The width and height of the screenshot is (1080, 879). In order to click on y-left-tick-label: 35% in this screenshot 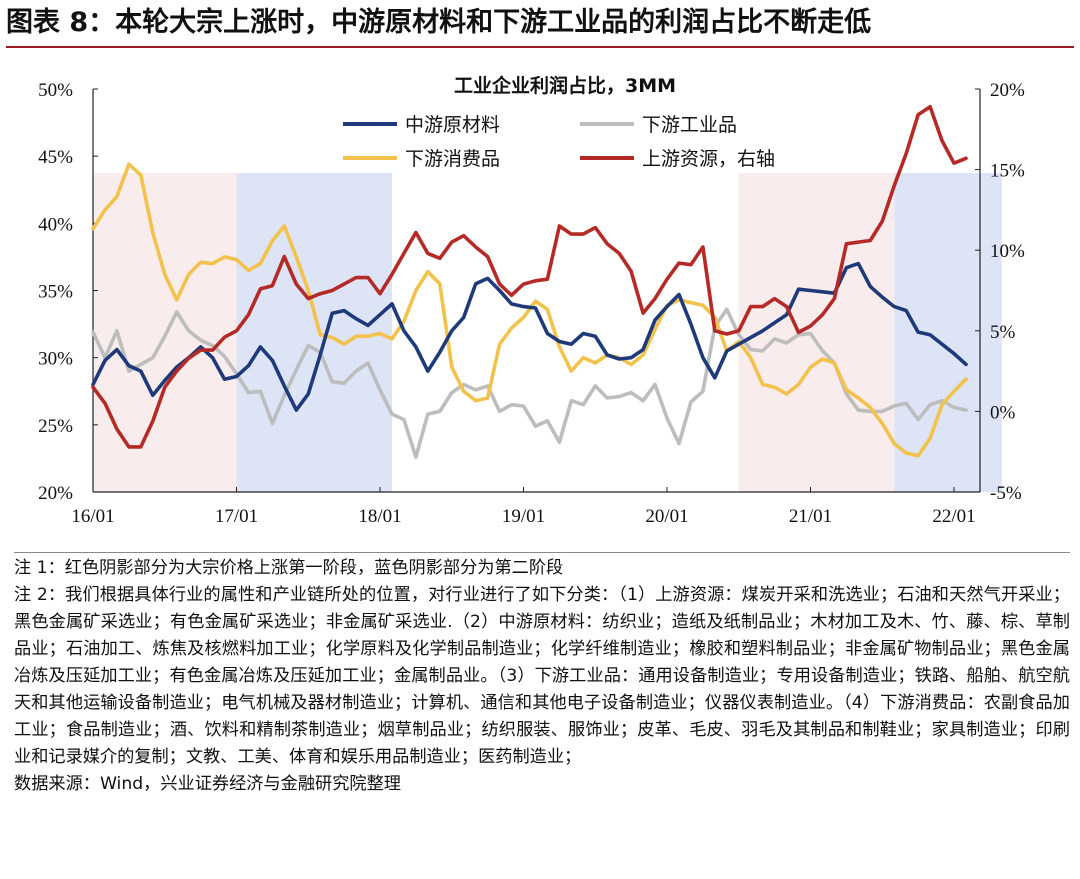, I will do `click(55, 292)`.